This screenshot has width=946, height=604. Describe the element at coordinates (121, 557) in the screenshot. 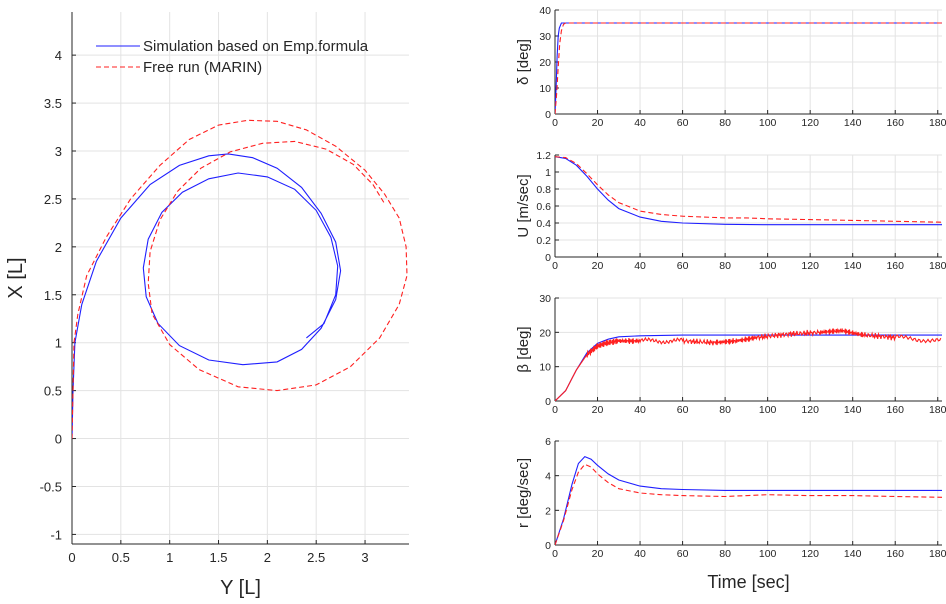

I see `x-tick-label: 0.5` at that location.